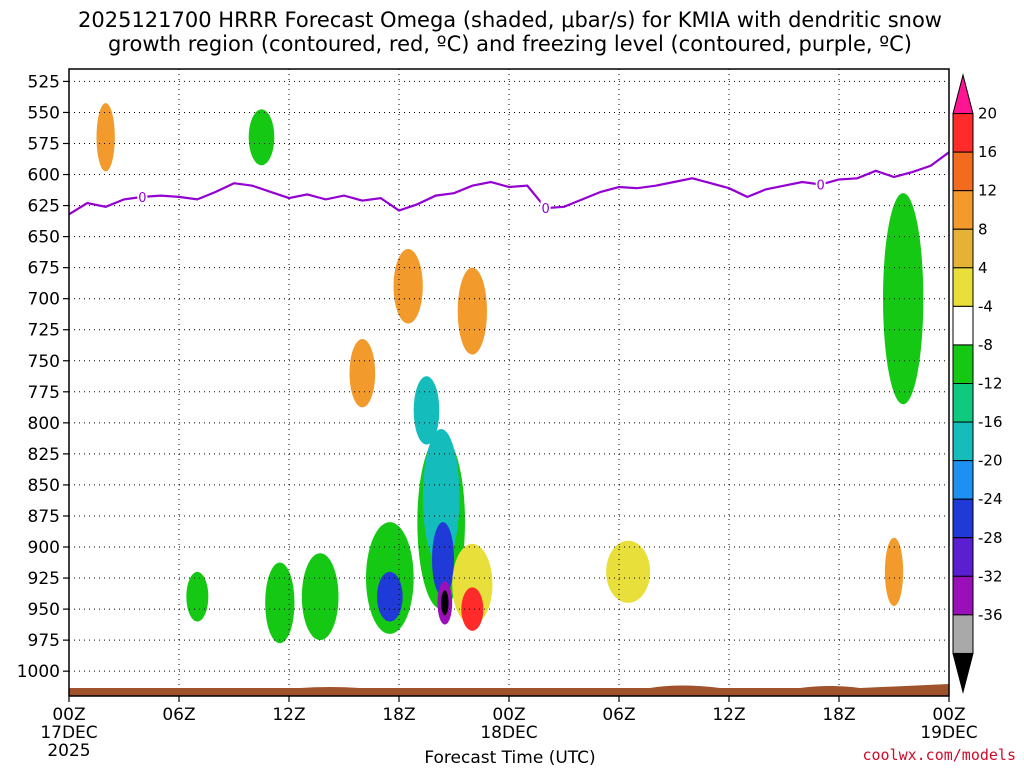 The width and height of the screenshot is (1024, 768). What do you see at coordinates (445, 603) in the screenshot?
I see `w-ascent-18z-black` at bounding box center [445, 603].